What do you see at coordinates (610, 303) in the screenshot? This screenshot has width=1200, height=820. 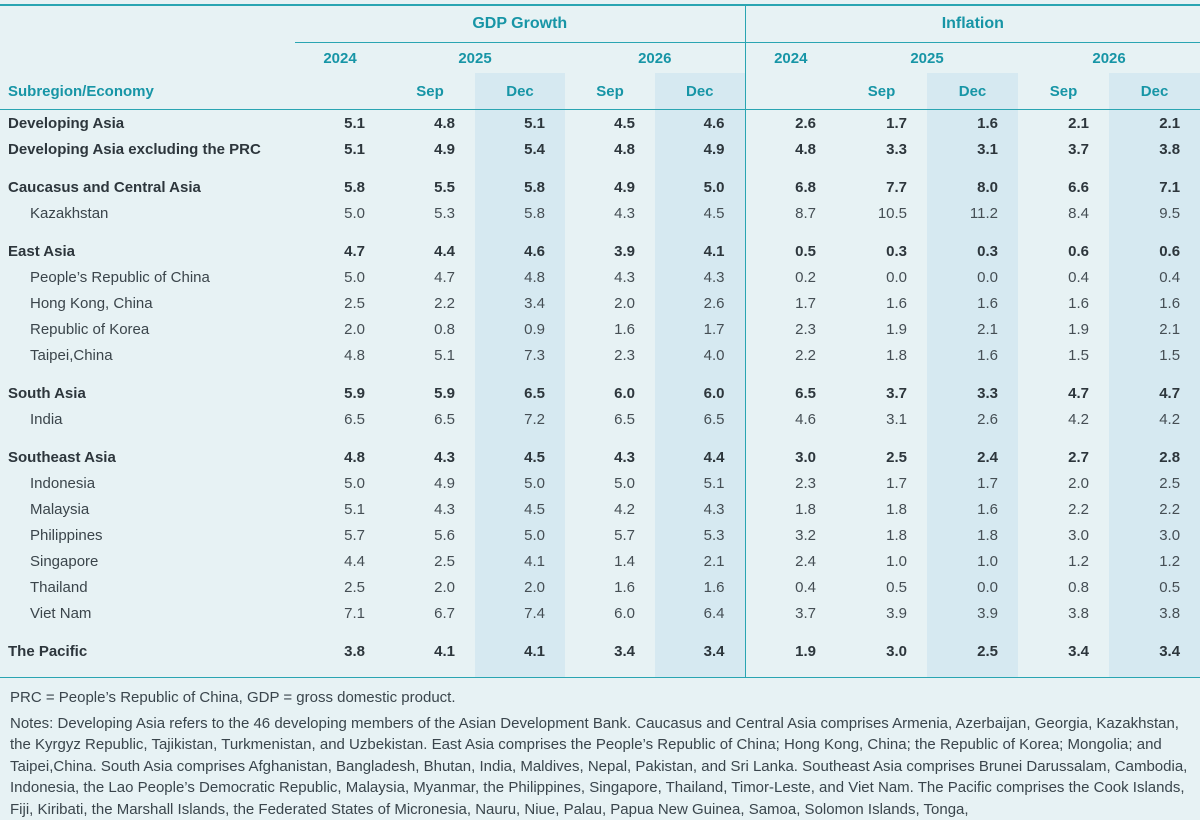 I see `gdp-value-cell: 2.0` at bounding box center [610, 303].